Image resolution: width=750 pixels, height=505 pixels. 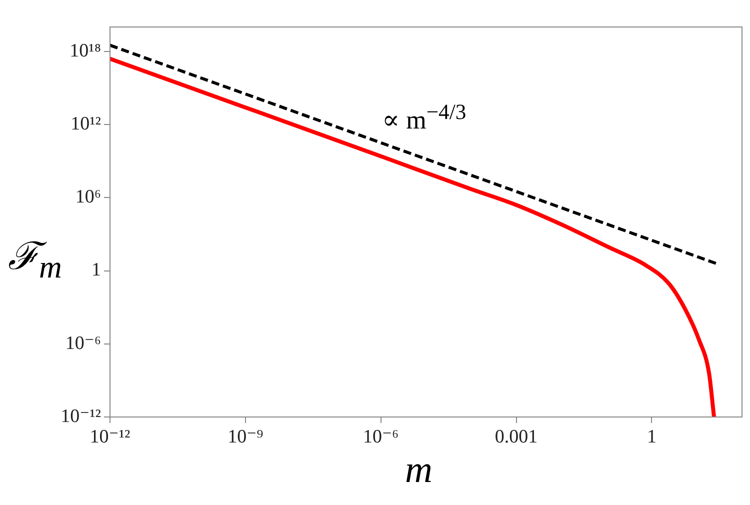 What do you see at coordinates (424, 118) in the screenshot?
I see `annotation: ∝ m$^{−4/3}$` at bounding box center [424, 118].